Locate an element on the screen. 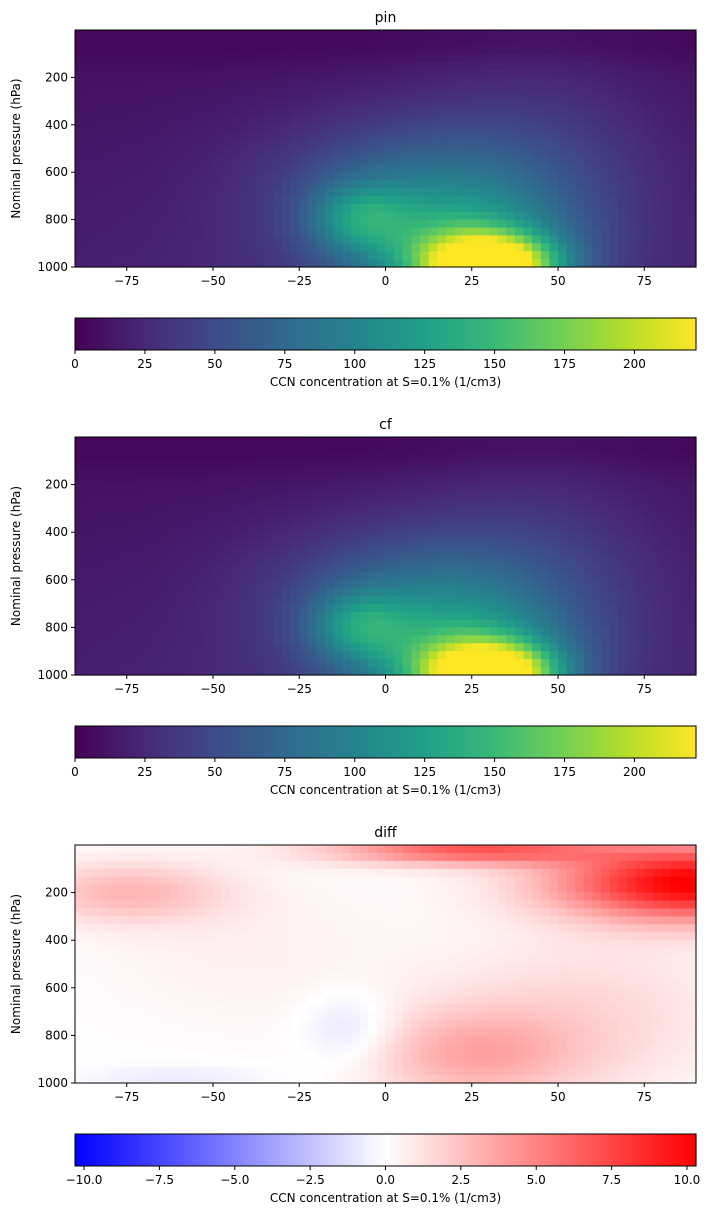  y-axis-label: Nominal pressure (hPa) is located at coordinates (16, 148).